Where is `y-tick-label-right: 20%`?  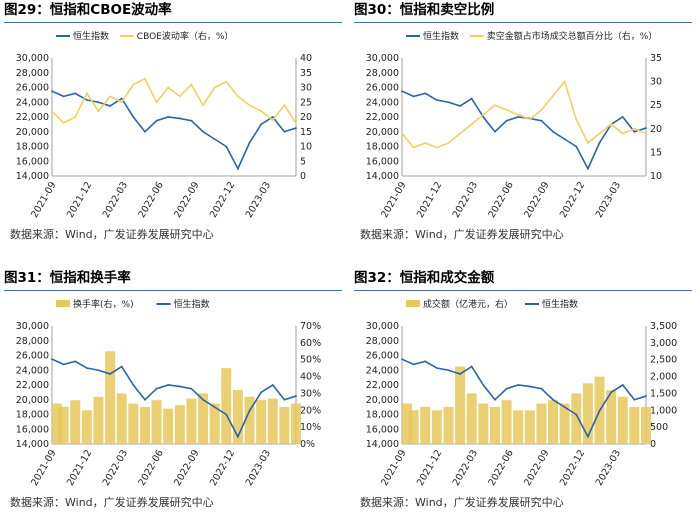 y-tick-label-right: 20% is located at coordinates (310, 410).